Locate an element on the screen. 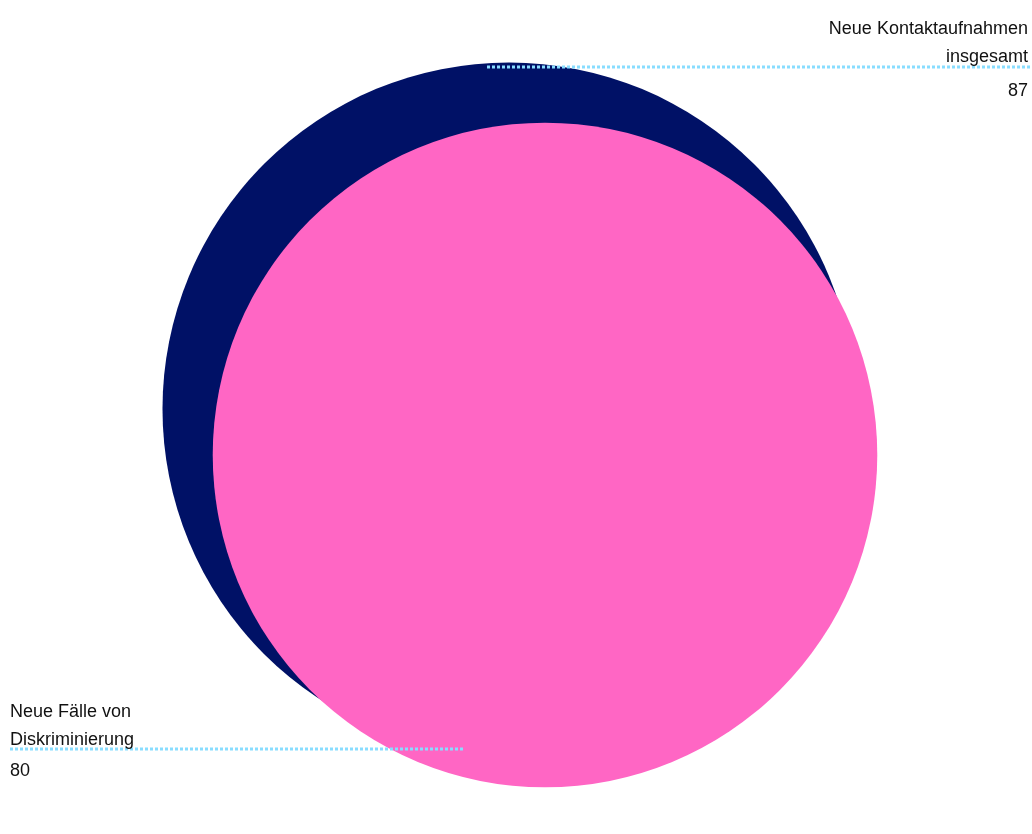 The image size is (1032, 834). category-label: Neue Fälle von Diskriminierung is located at coordinates (72, 725).